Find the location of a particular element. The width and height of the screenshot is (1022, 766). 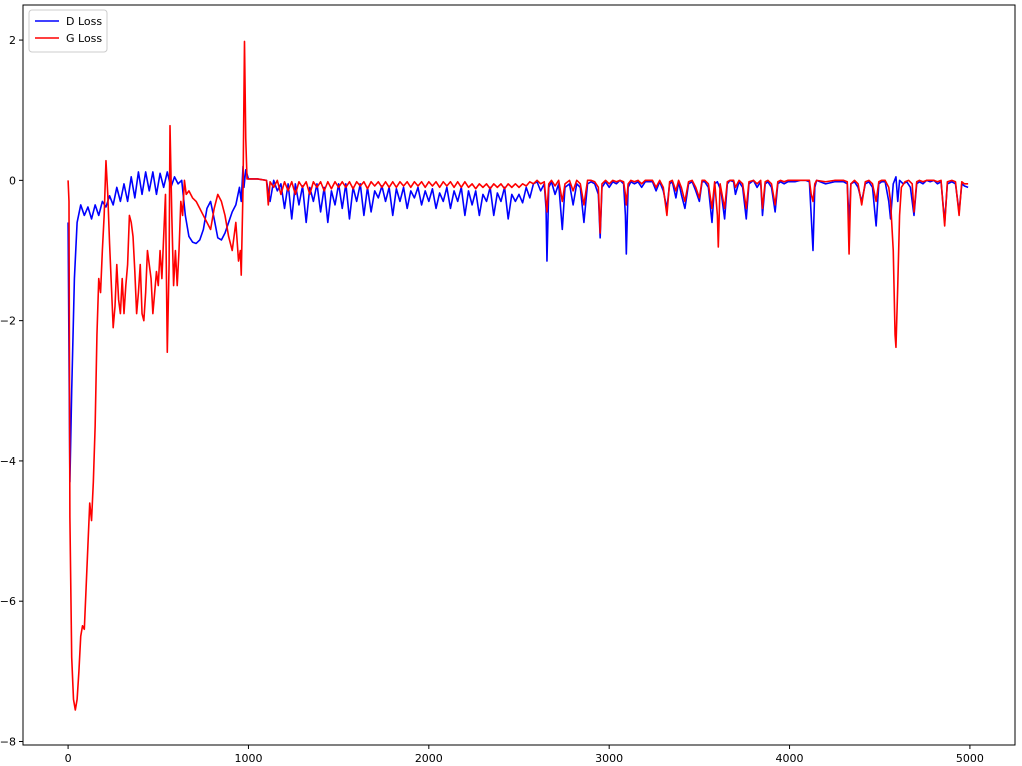

x-tick-label: 0 is located at coordinates (68, 758).